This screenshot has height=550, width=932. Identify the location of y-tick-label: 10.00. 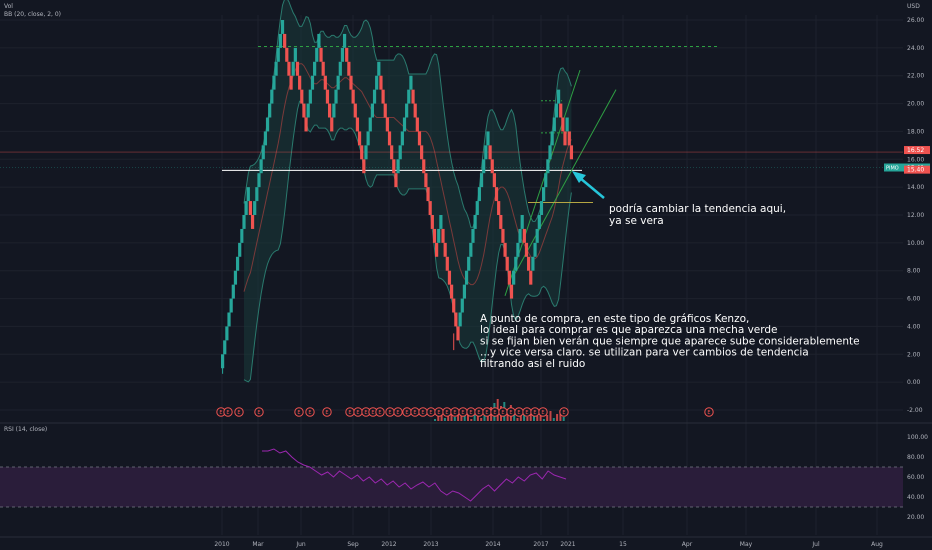
(915, 243).